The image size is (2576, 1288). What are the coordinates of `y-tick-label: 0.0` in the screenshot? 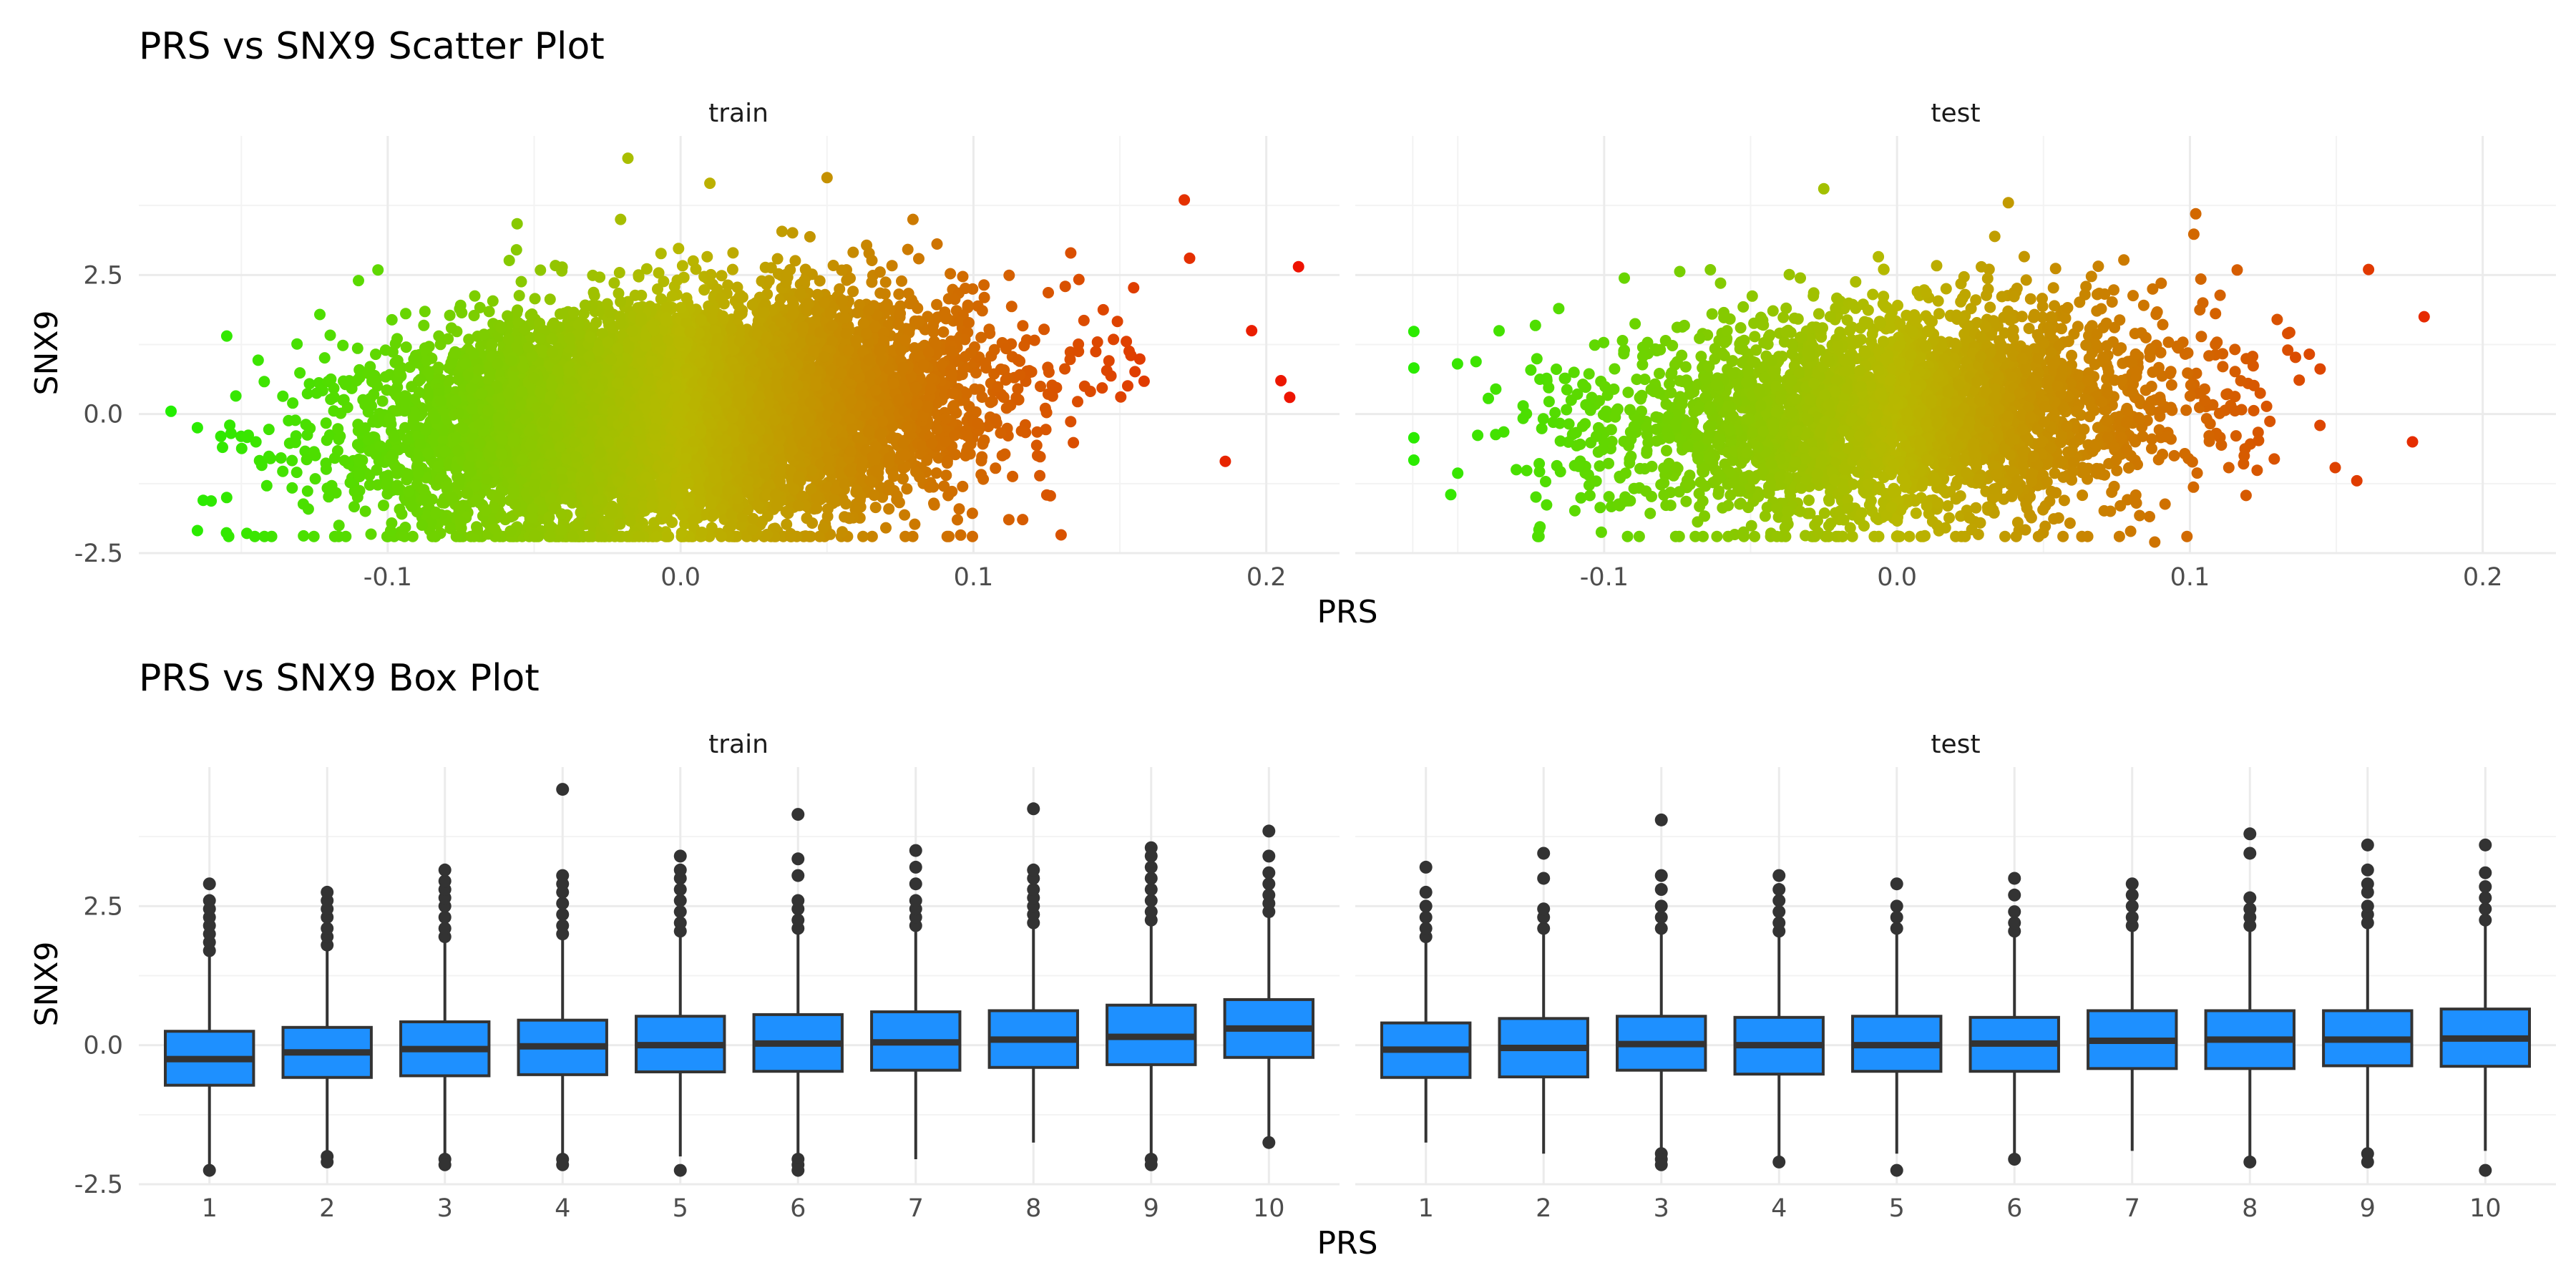 It's located at (103, 415).